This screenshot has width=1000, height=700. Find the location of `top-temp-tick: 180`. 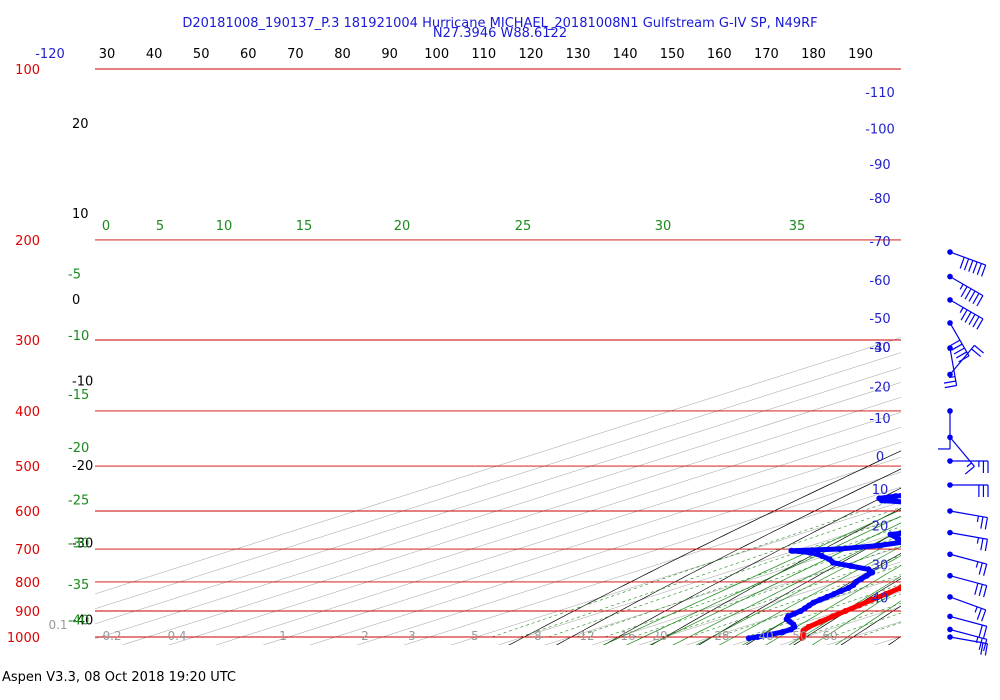

top-temp-tick: 180 is located at coordinates (813, 54).